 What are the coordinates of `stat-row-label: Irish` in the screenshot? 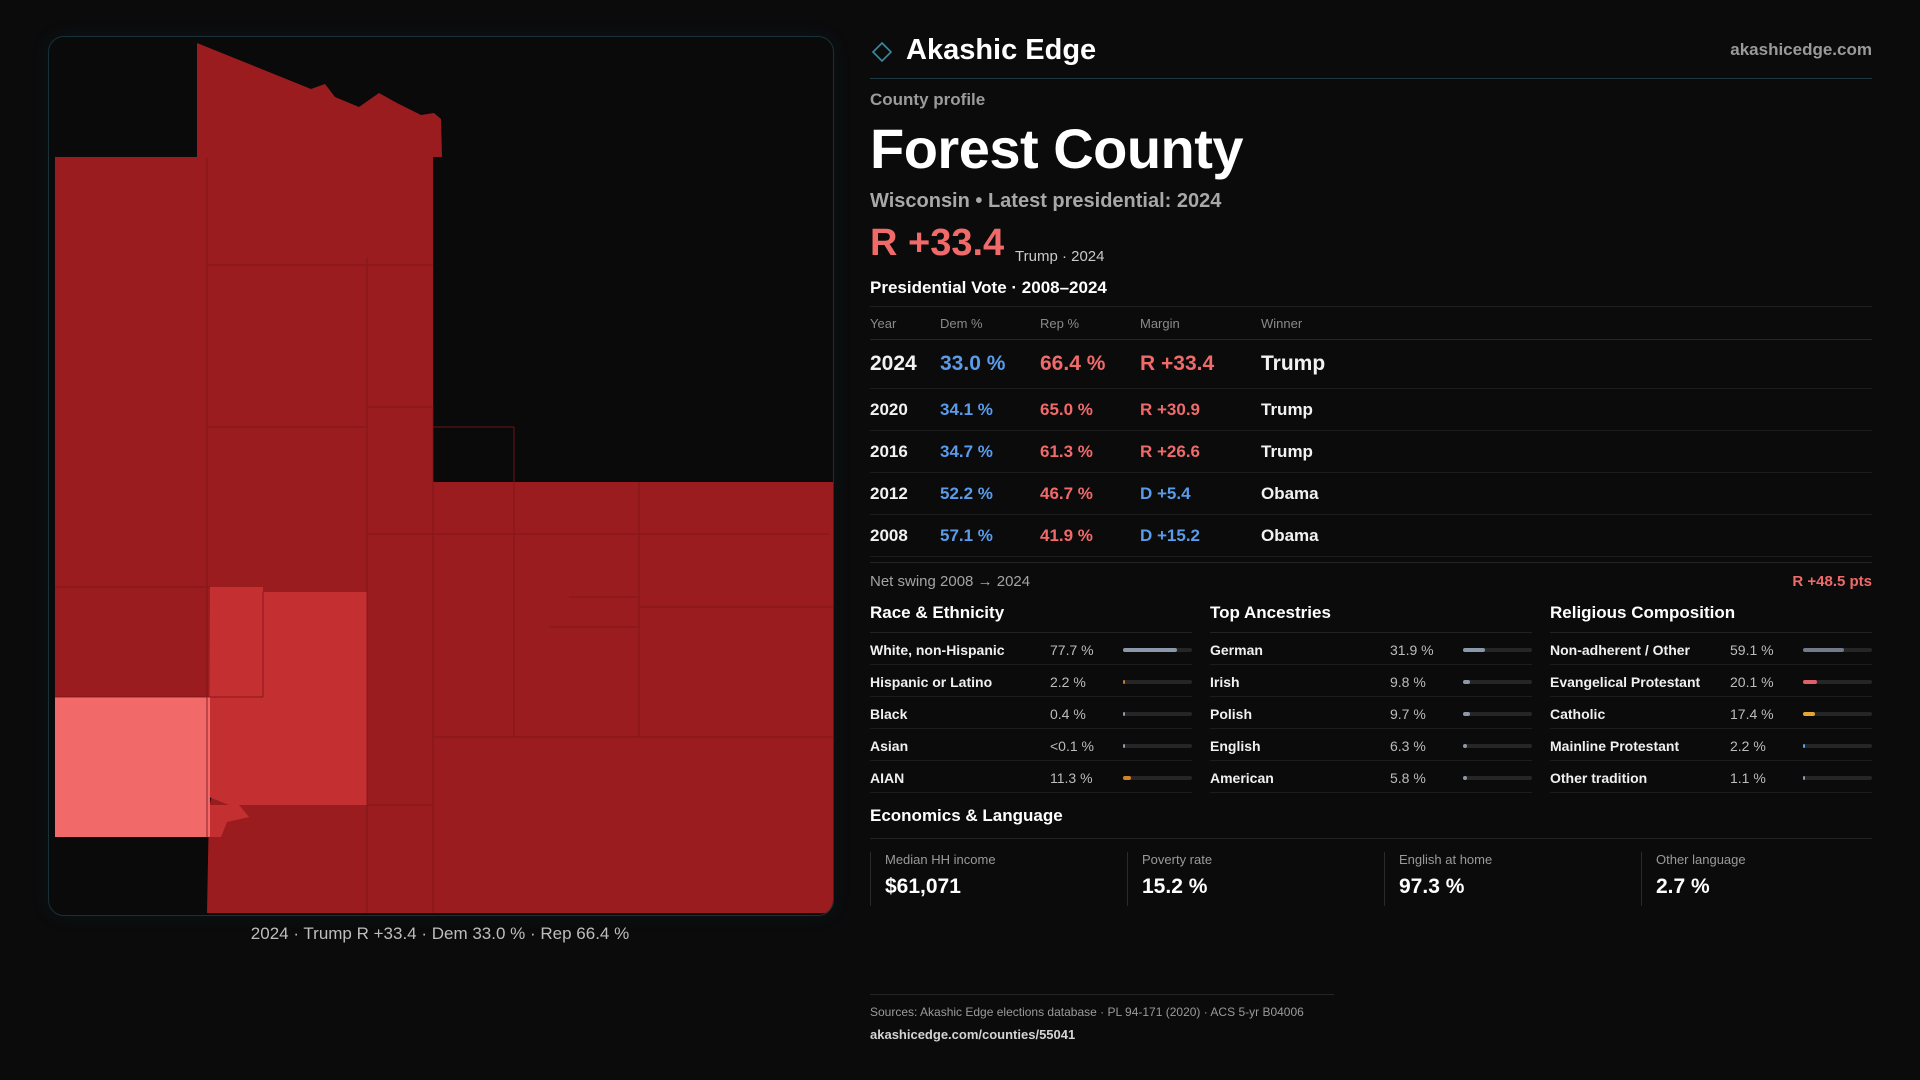 It's located at (1225, 682).